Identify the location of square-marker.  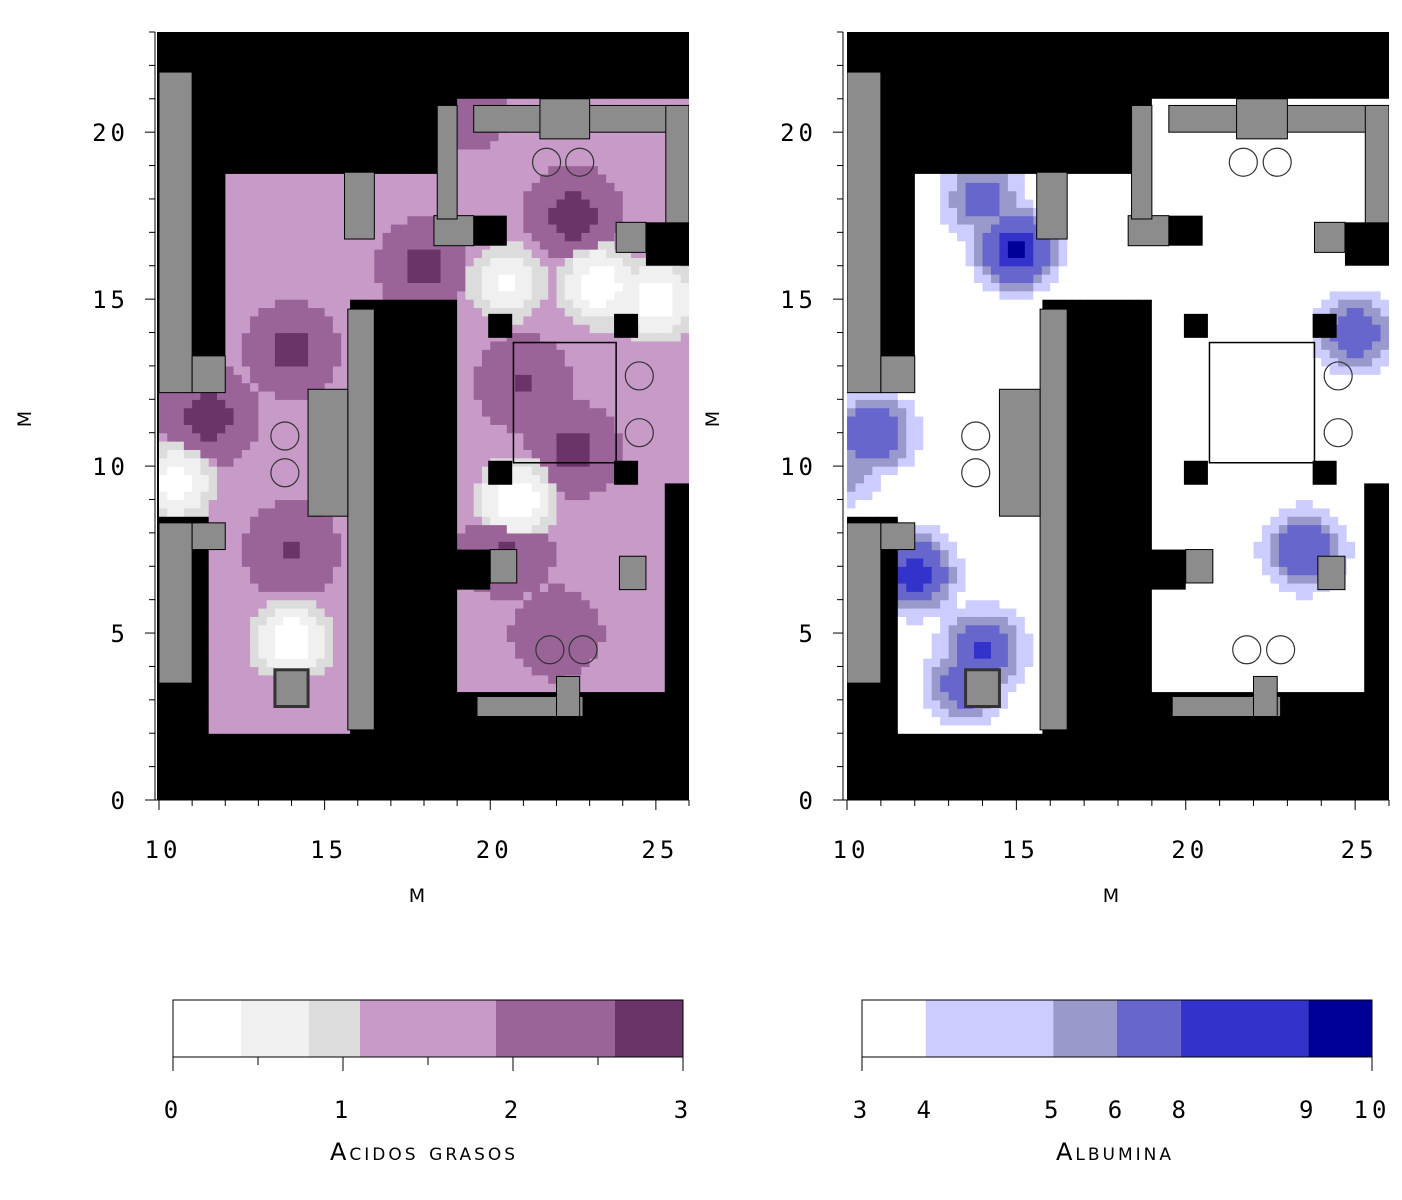
(291, 688).